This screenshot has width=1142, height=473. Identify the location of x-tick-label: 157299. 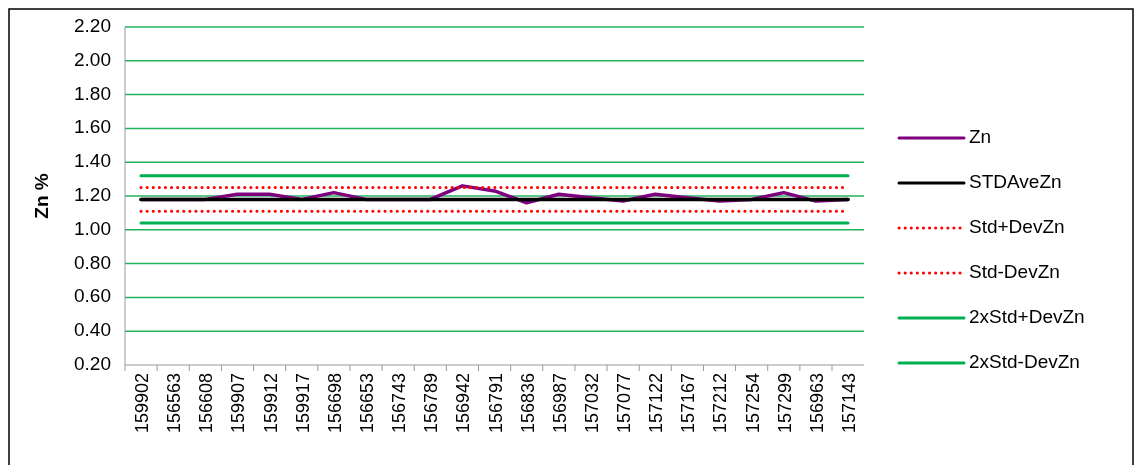
(784, 403).